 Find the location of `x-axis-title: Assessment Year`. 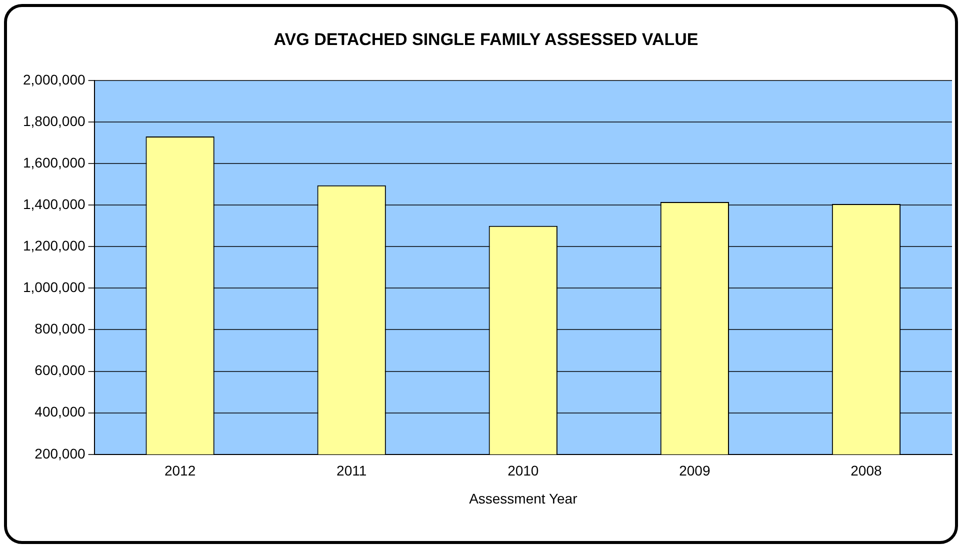

x-axis-title: Assessment Year is located at coordinates (523, 498).